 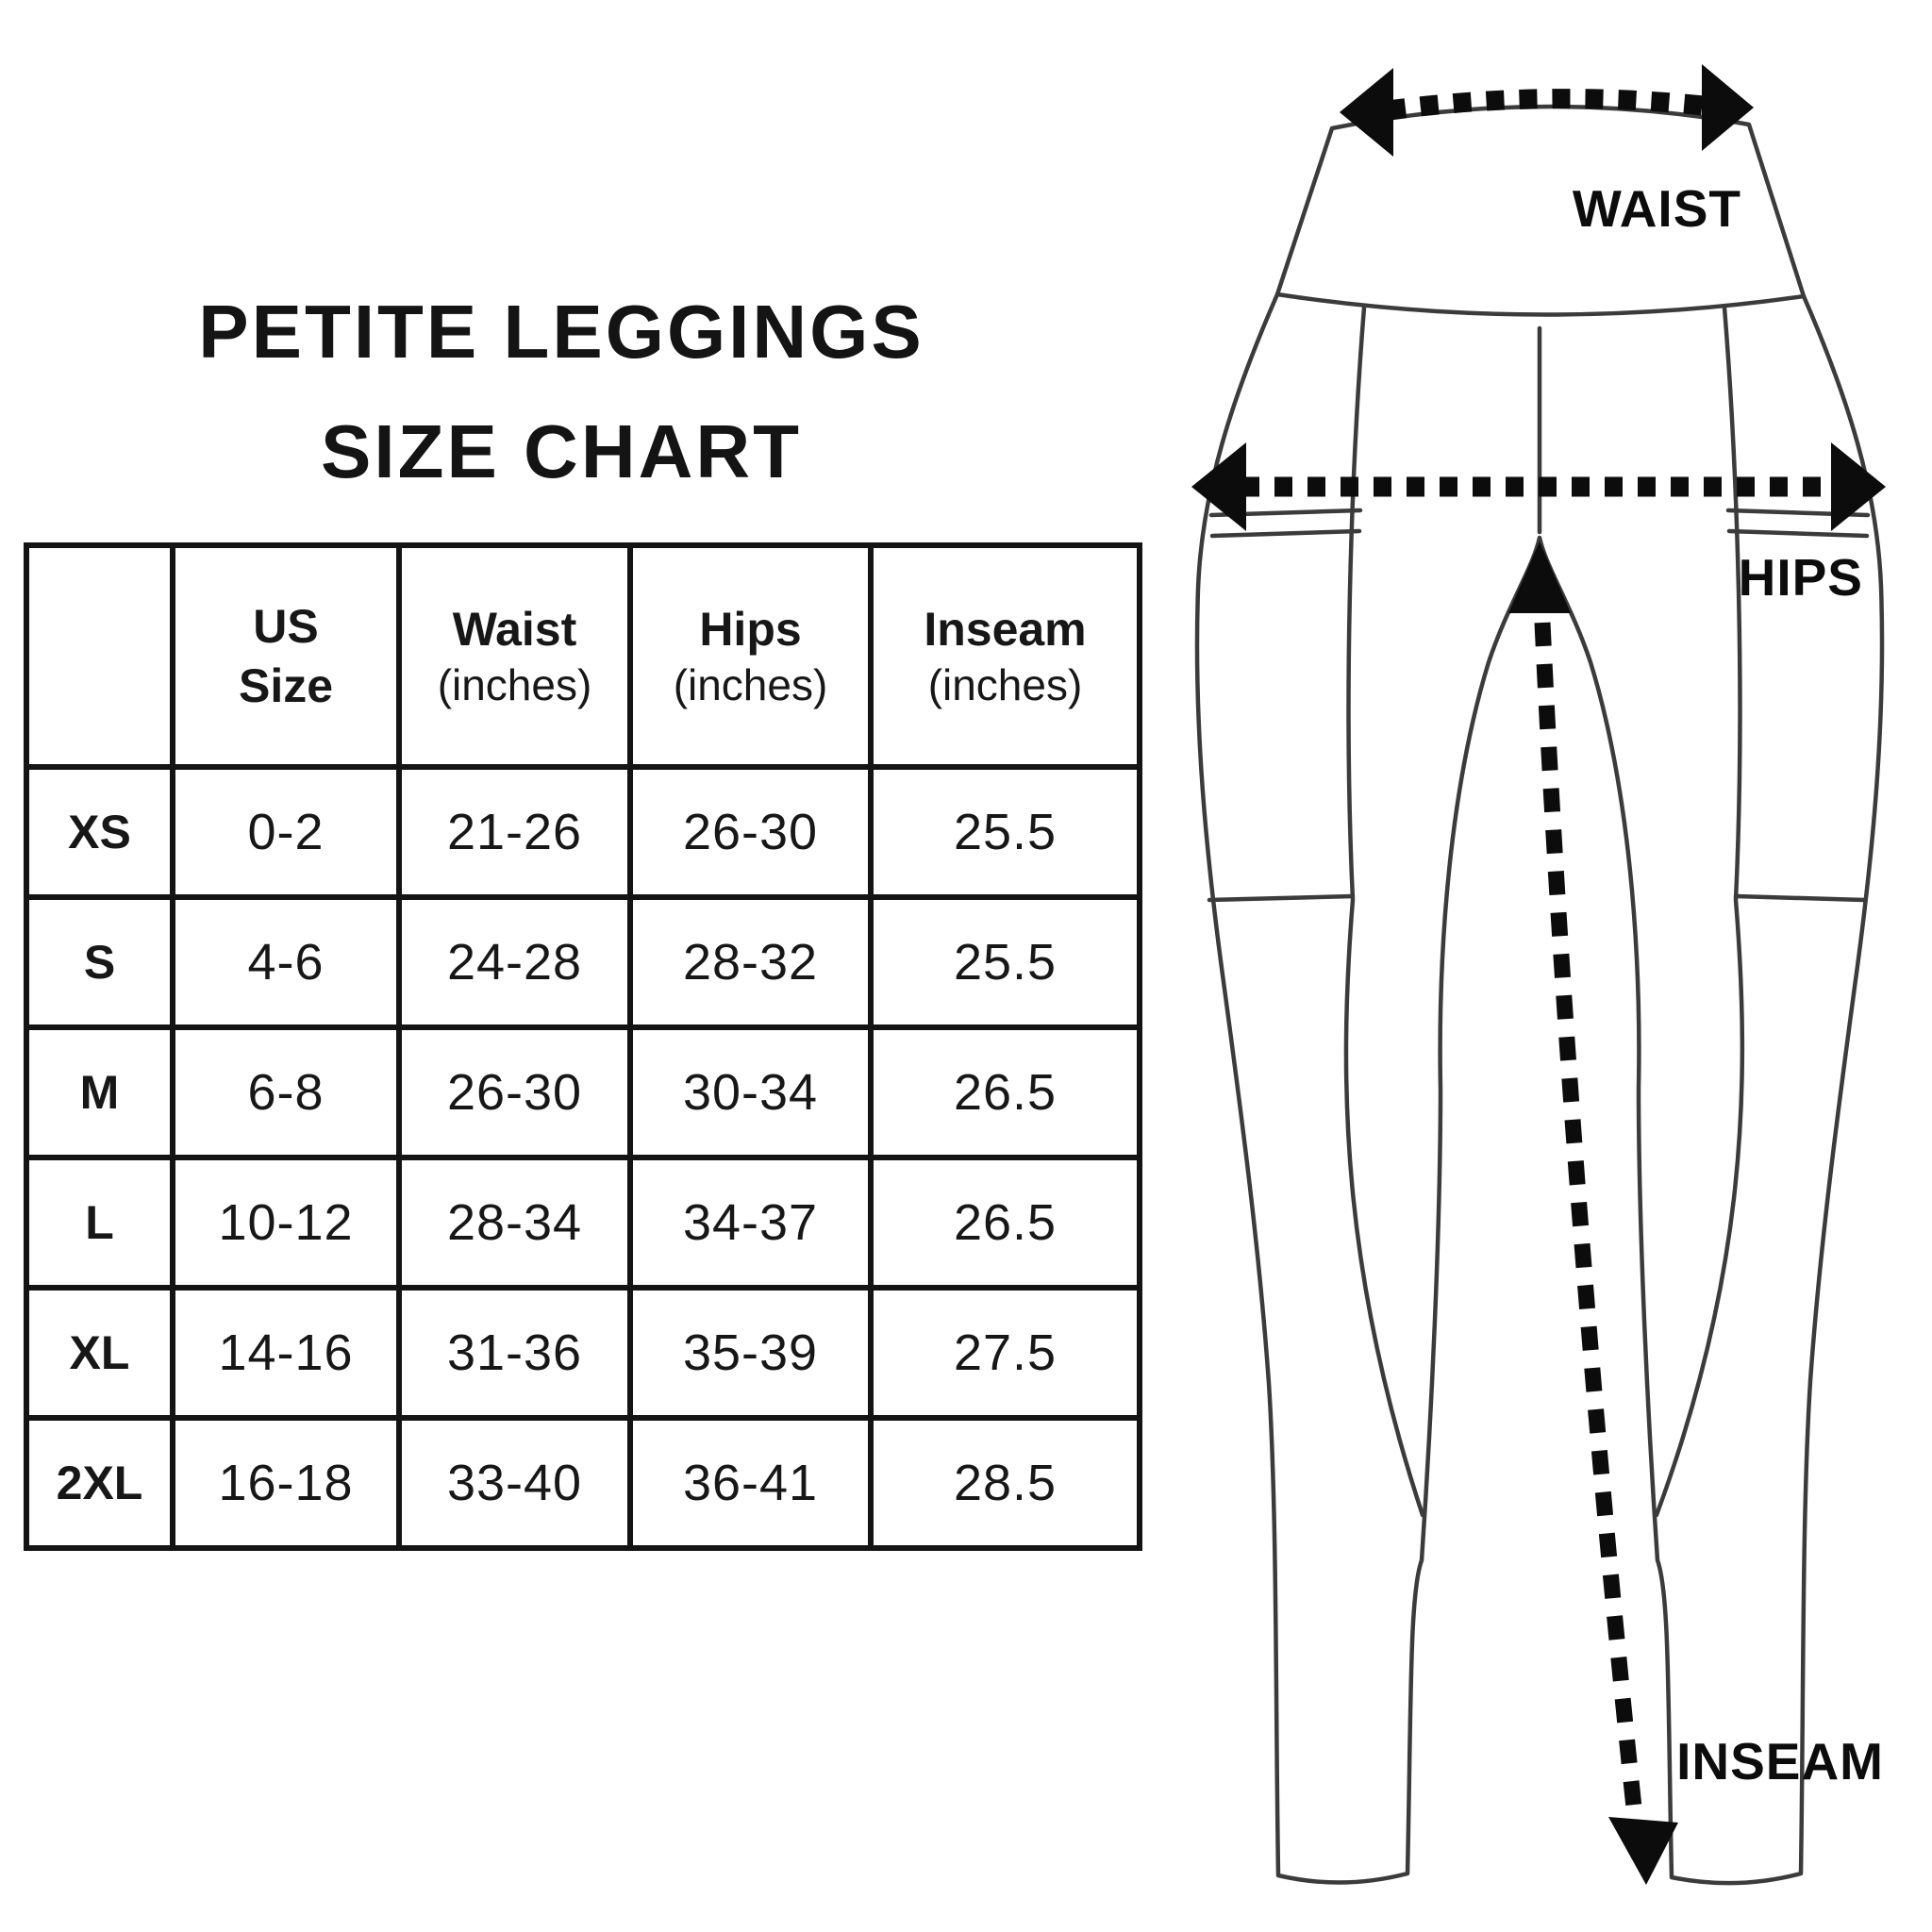 What do you see at coordinates (286, 685) in the screenshot?
I see `col-header-sub: Size` at bounding box center [286, 685].